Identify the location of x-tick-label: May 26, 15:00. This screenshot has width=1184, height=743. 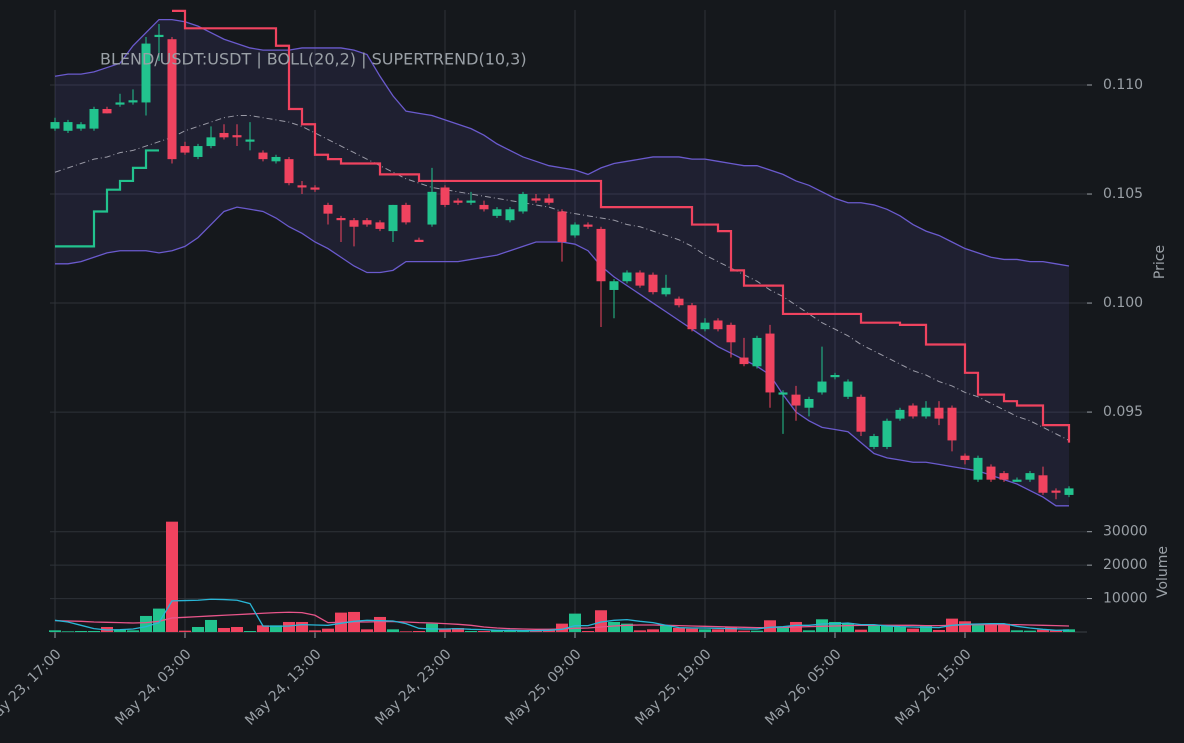
(933, 687).